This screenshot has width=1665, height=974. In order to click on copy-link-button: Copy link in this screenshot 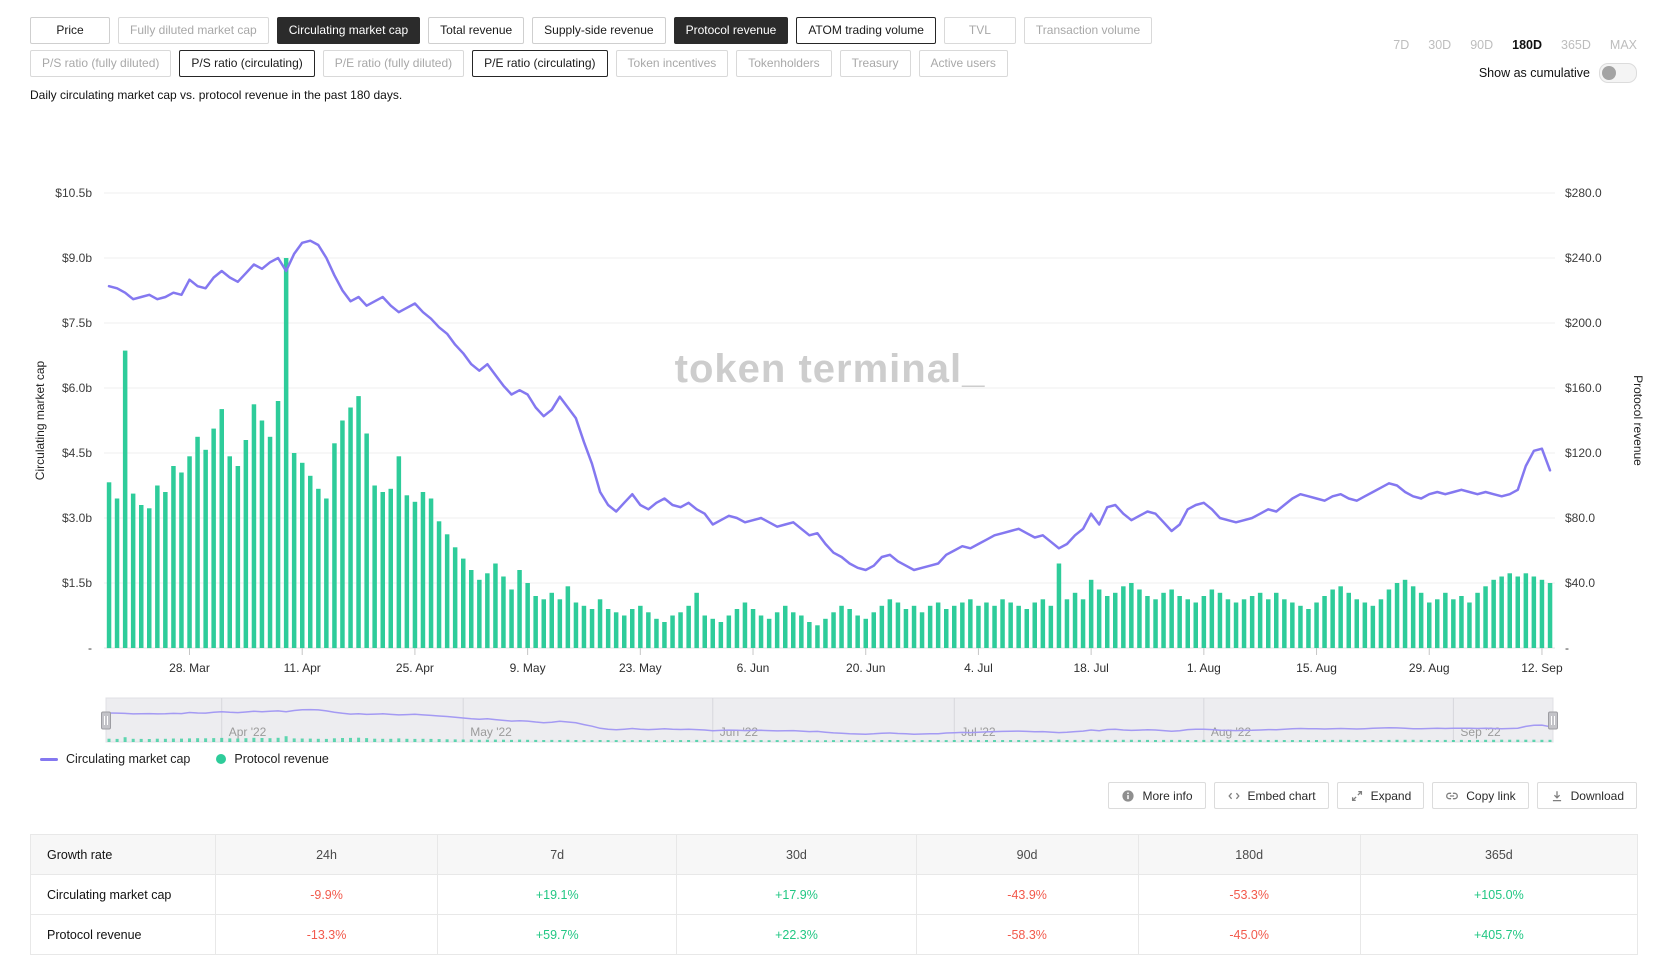, I will do `click(1480, 795)`.